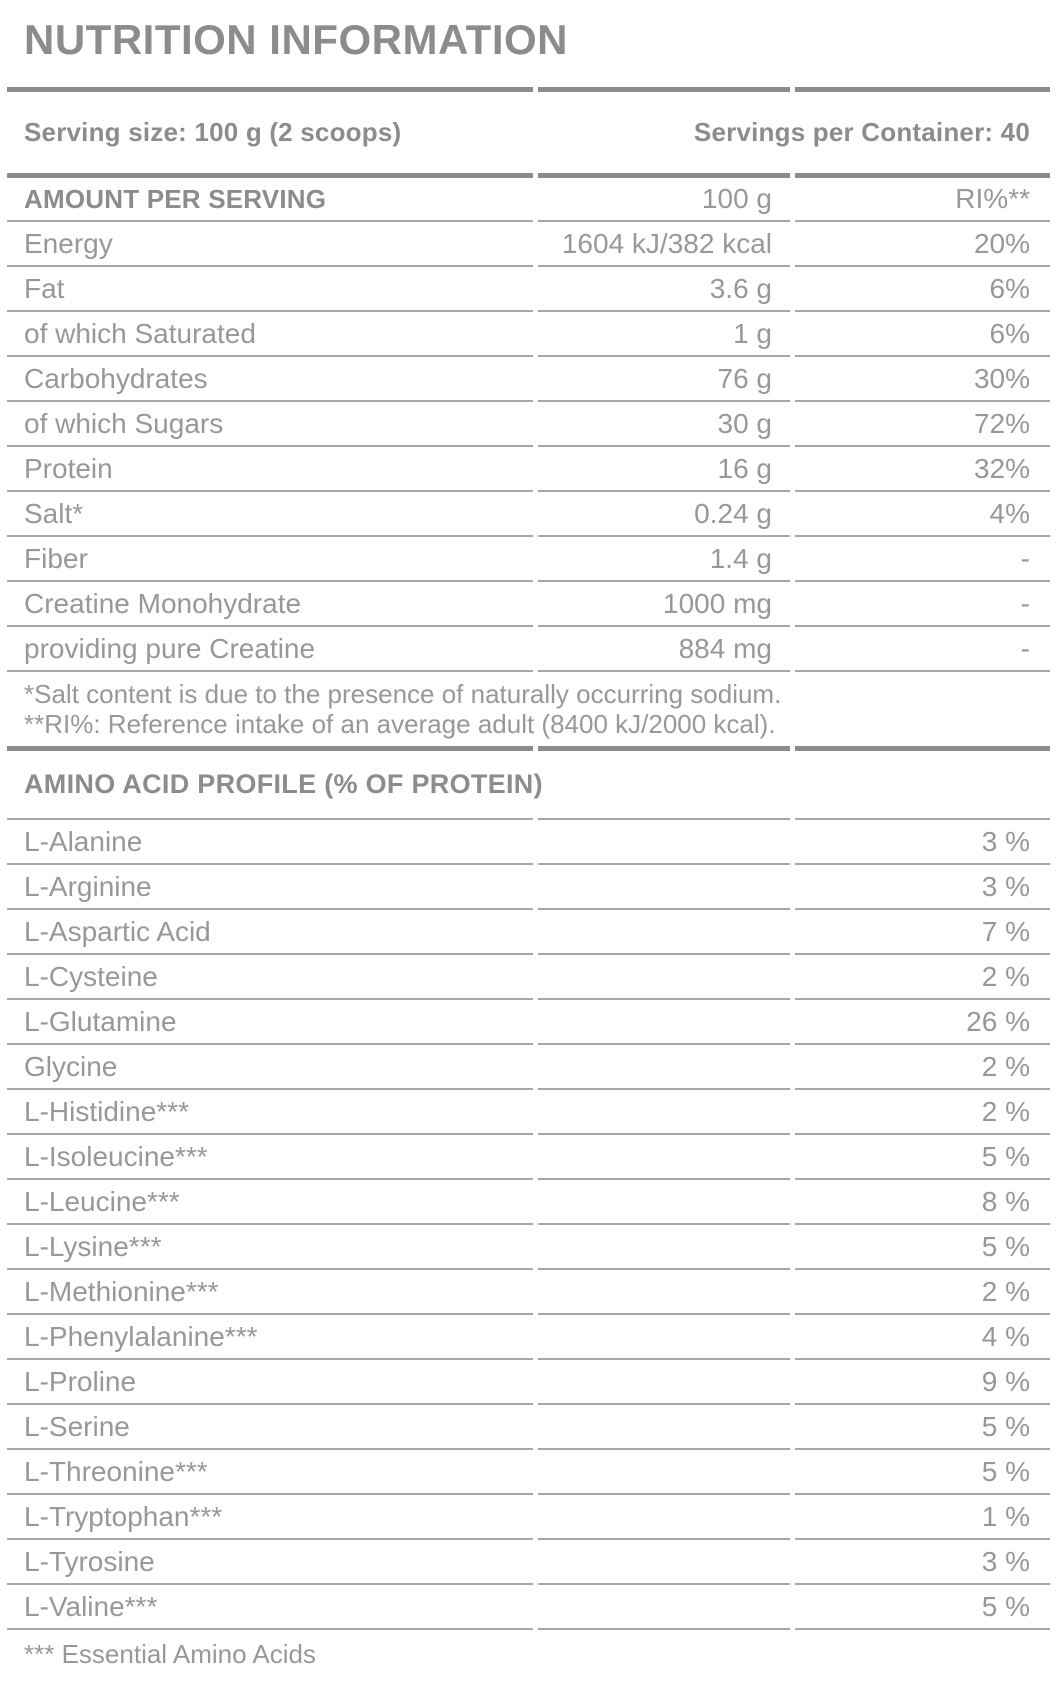 The height and width of the screenshot is (1684, 1057). I want to click on table-row: L-Histidine*** 2 %, so click(528, 1112).